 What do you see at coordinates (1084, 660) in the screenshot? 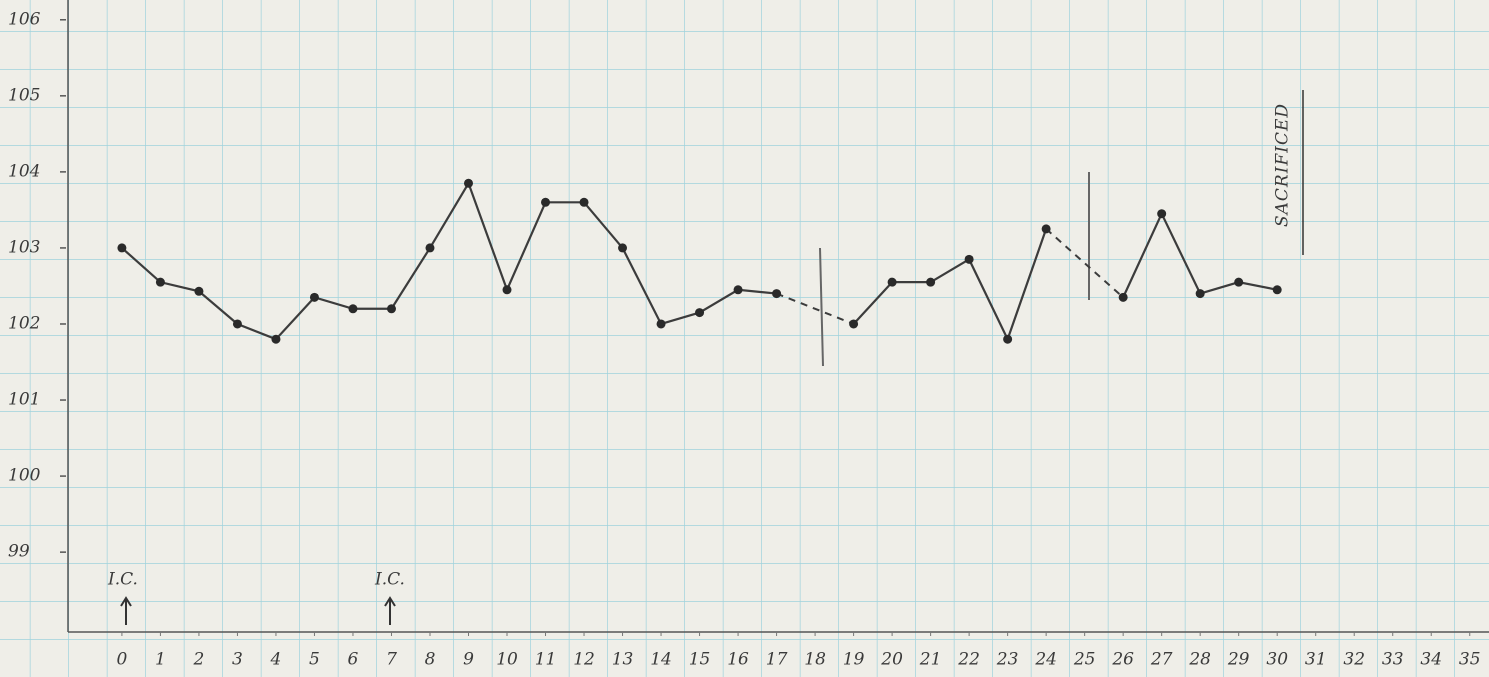
I see `x-tick-label: 25` at bounding box center [1084, 660].